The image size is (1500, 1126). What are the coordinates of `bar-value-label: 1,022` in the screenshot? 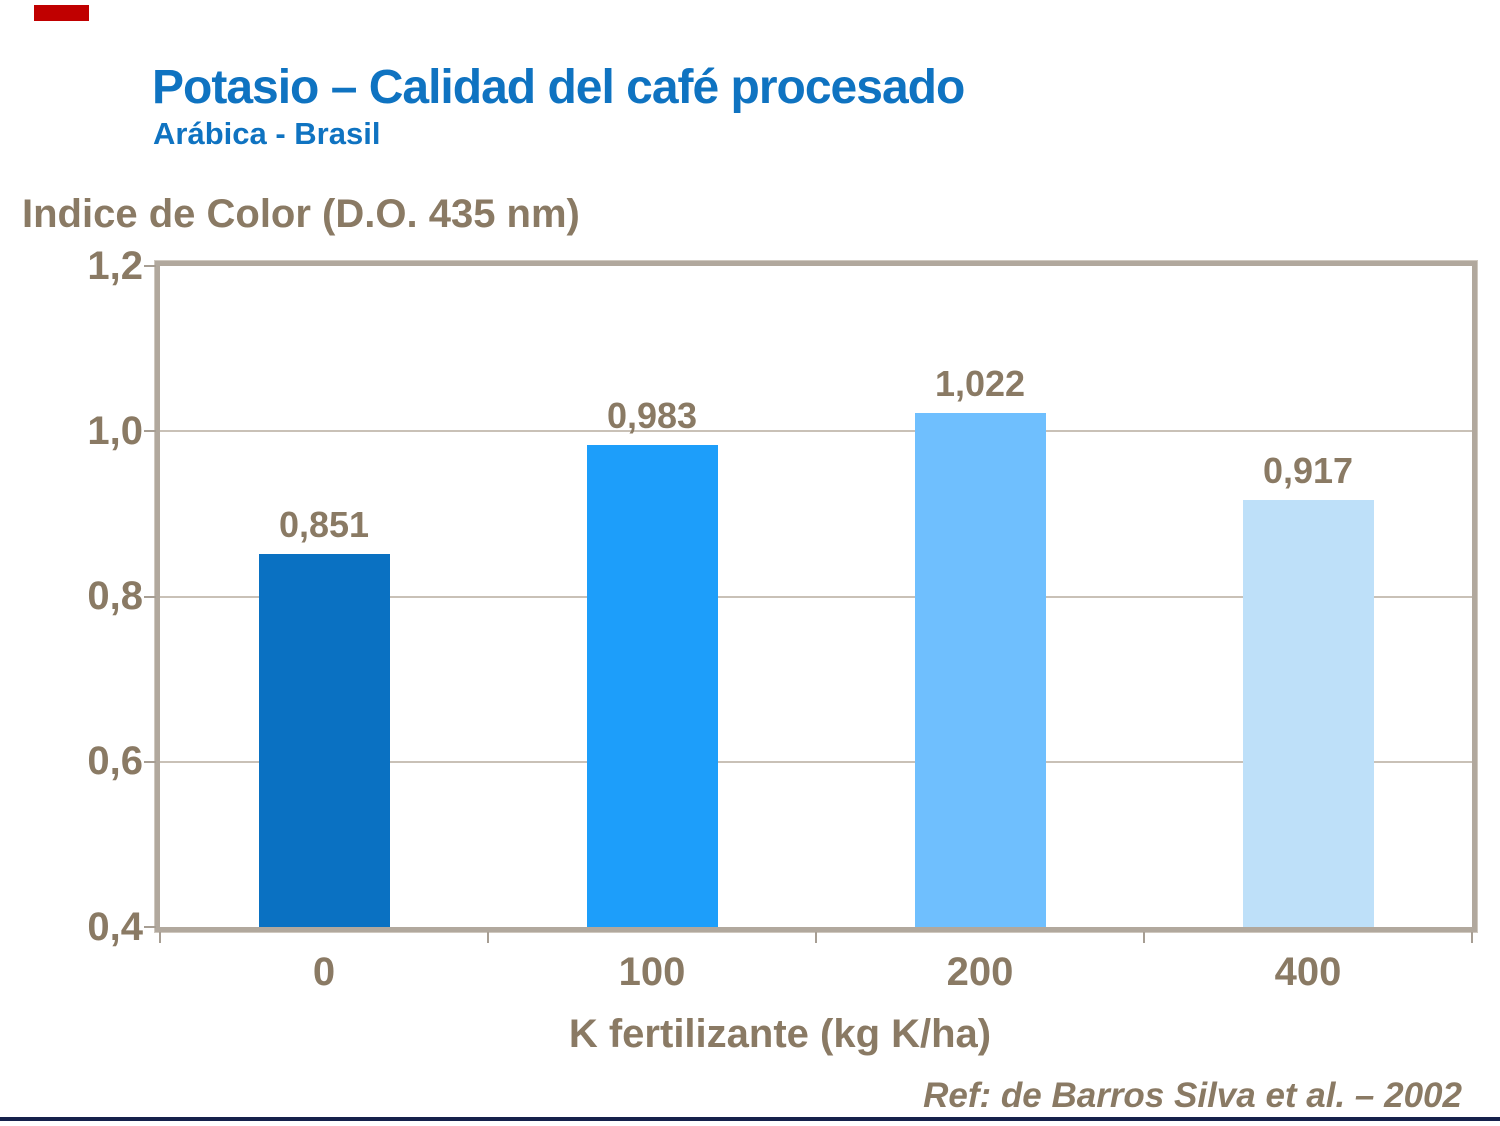 It's located at (980, 384).